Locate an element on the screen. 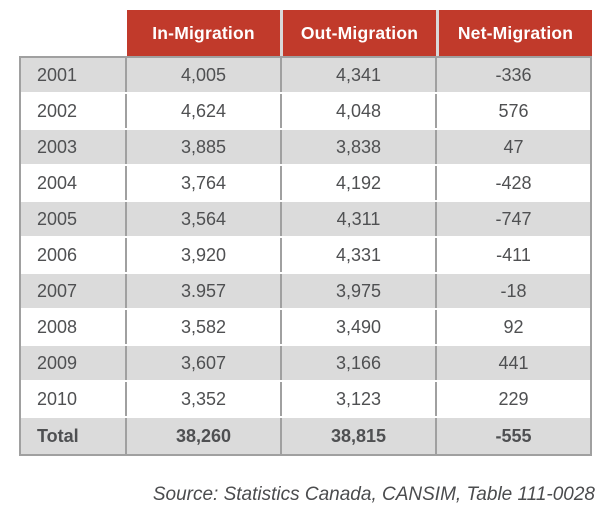 The width and height of the screenshot is (610, 519). table-row: 2004 3,764 4,192 -428 is located at coordinates (305, 184).